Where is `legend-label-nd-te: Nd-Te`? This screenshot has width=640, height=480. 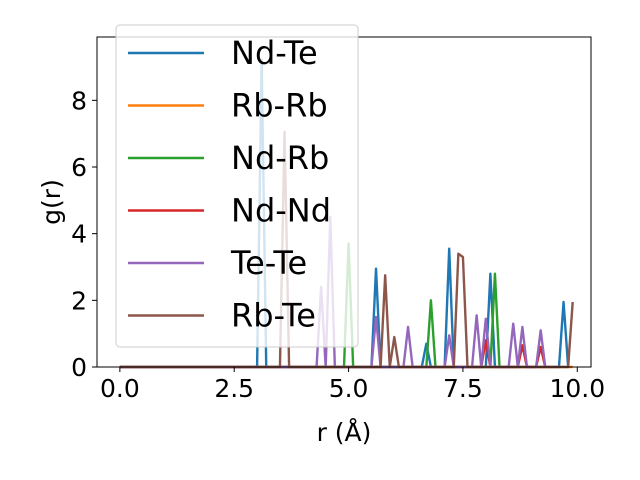 legend-label-nd-te: Nd-Te is located at coordinates (274, 53).